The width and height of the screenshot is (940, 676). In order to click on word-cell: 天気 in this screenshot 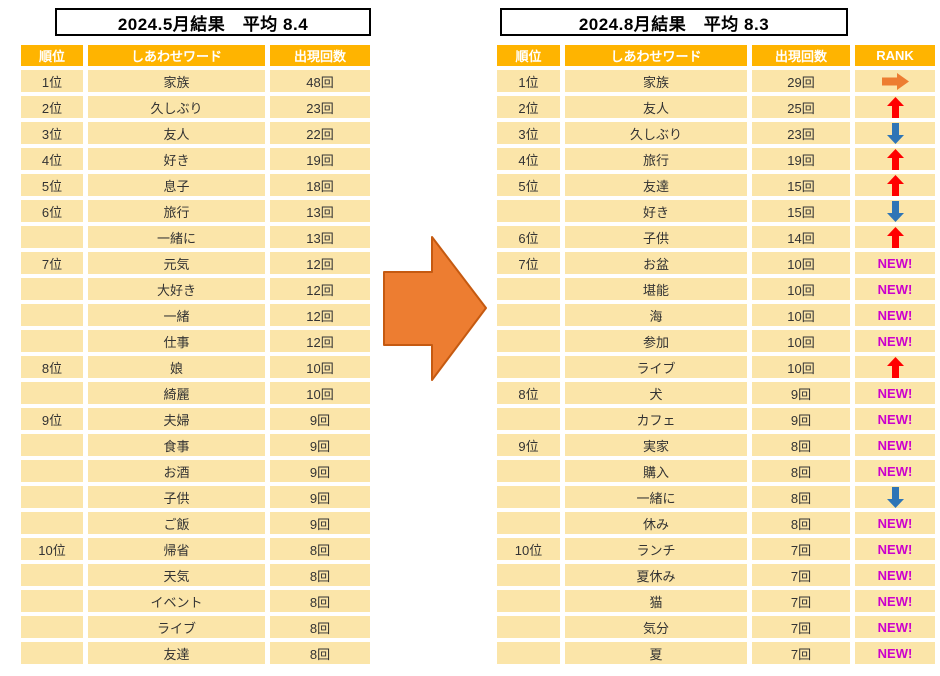, I will do `click(176, 575)`.